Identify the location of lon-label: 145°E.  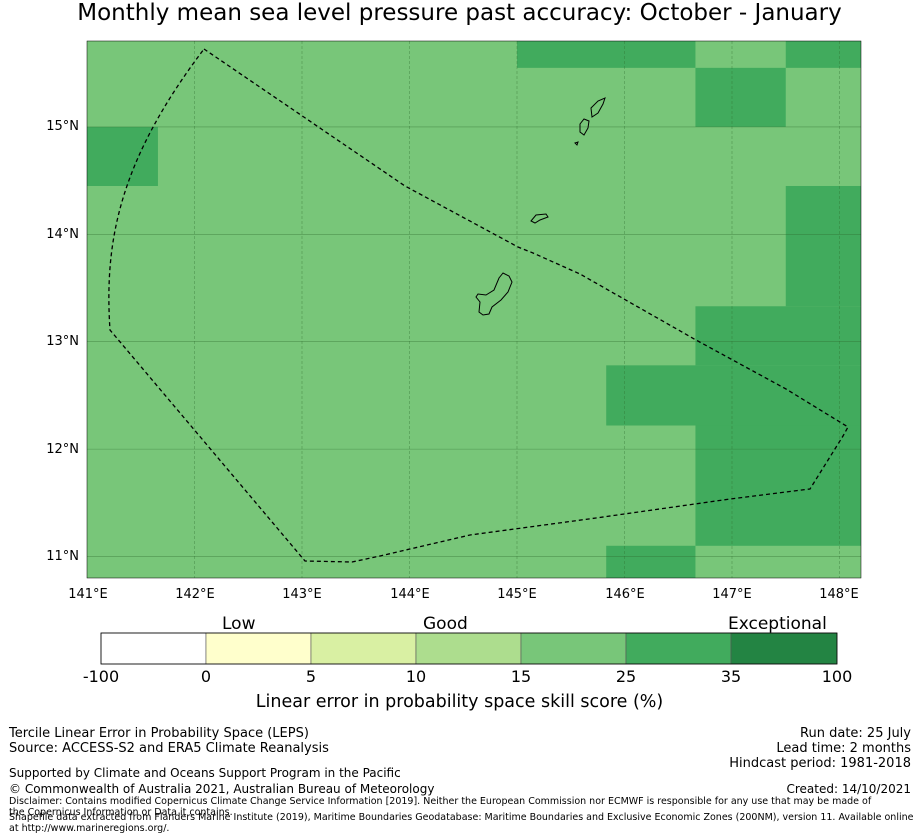
(517, 593).